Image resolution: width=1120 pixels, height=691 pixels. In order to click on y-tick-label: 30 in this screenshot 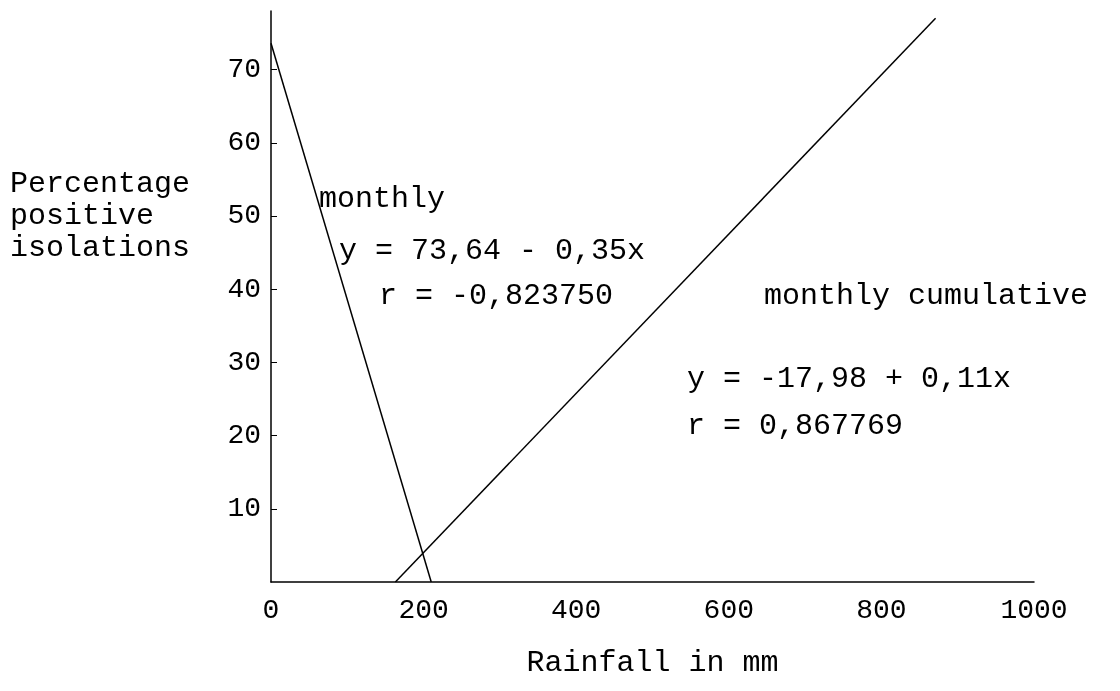, I will do `click(244, 362)`.